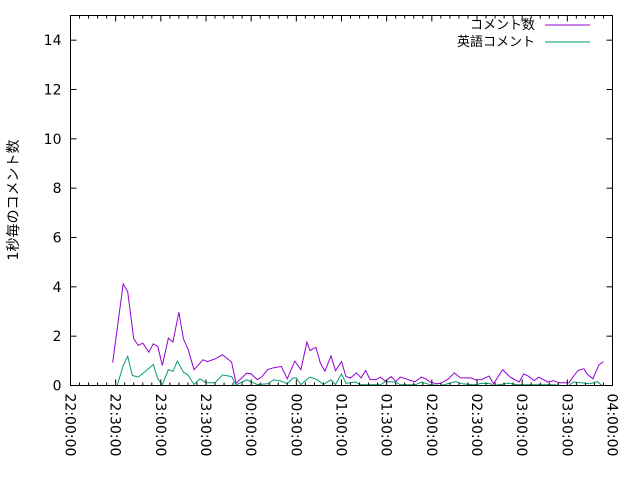 This screenshot has height=480, width=640. What do you see at coordinates (115, 425) in the screenshot?
I see `x-tick-label: 22:30:00` at bounding box center [115, 425].